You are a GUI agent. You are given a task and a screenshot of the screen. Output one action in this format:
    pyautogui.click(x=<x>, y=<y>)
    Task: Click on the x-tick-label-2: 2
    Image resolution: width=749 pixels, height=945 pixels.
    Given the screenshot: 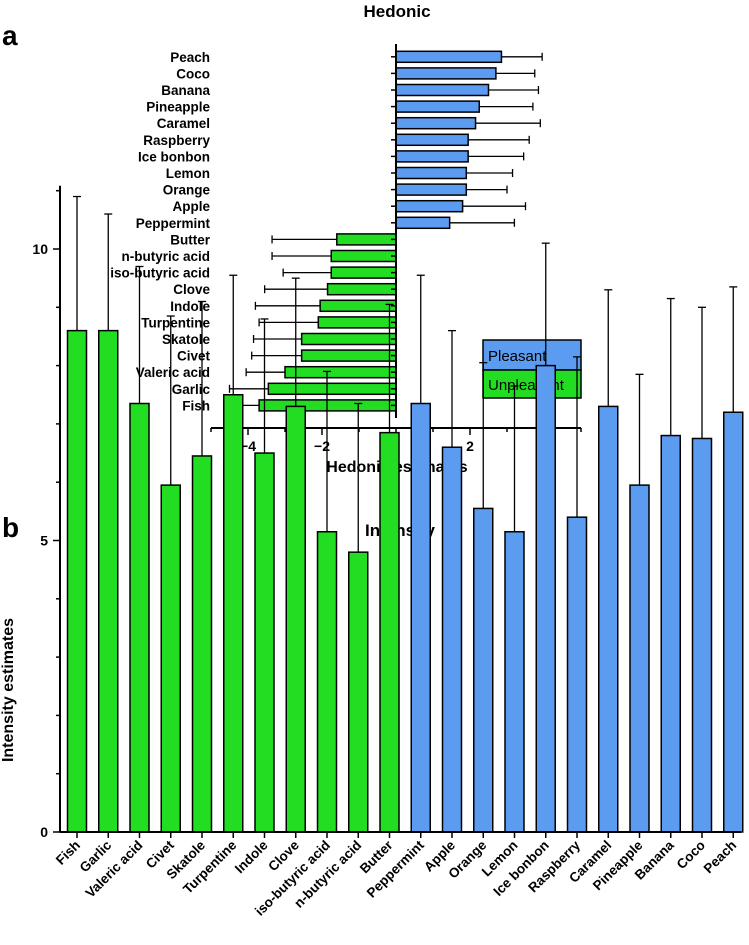 What is the action you would take?
    pyautogui.click(x=470, y=446)
    